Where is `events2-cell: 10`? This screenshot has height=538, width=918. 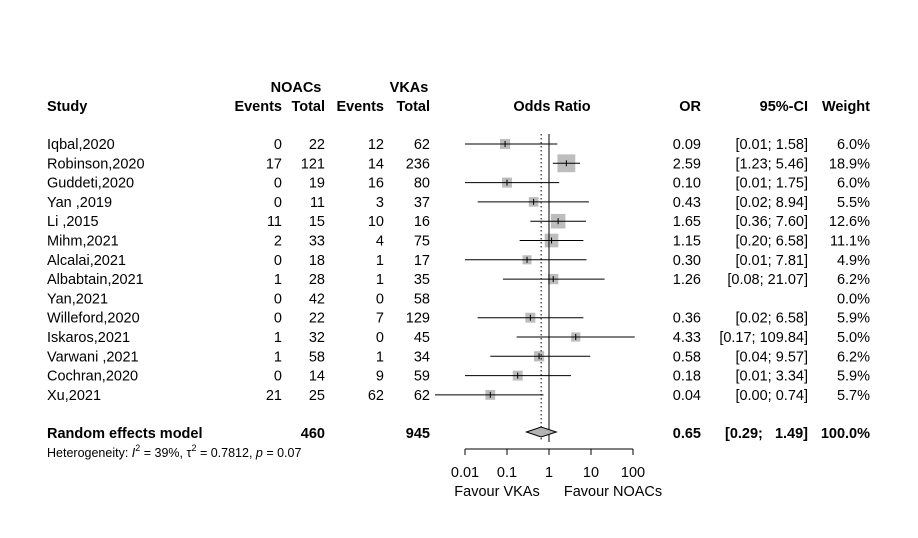
events2-cell: 10 is located at coordinates (376, 222).